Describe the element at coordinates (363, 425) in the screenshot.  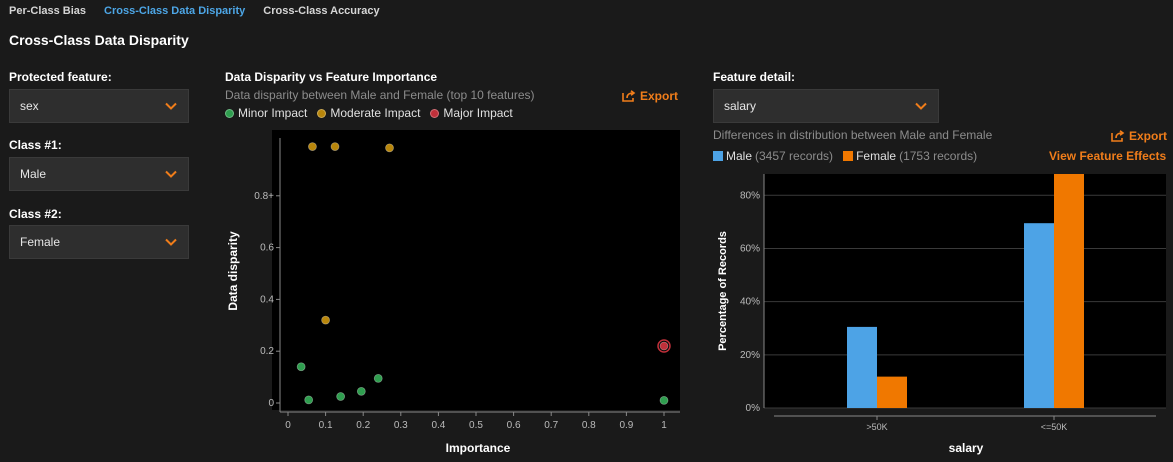
I see `x-tick-label: 0.2` at that location.